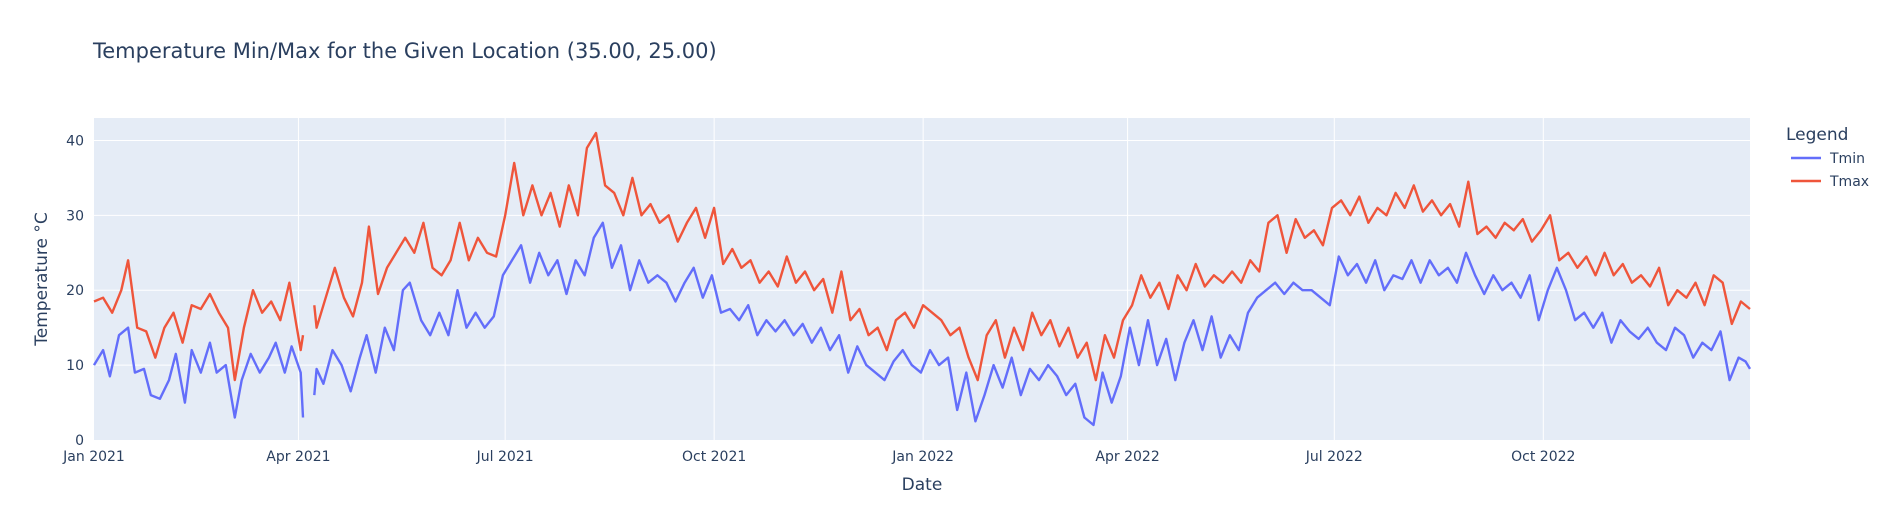 Image resolution: width=1893 pixels, height=519 pixels. Describe the element at coordinates (42, 279) in the screenshot. I see `y-axis-title: Temperature °C` at that location.